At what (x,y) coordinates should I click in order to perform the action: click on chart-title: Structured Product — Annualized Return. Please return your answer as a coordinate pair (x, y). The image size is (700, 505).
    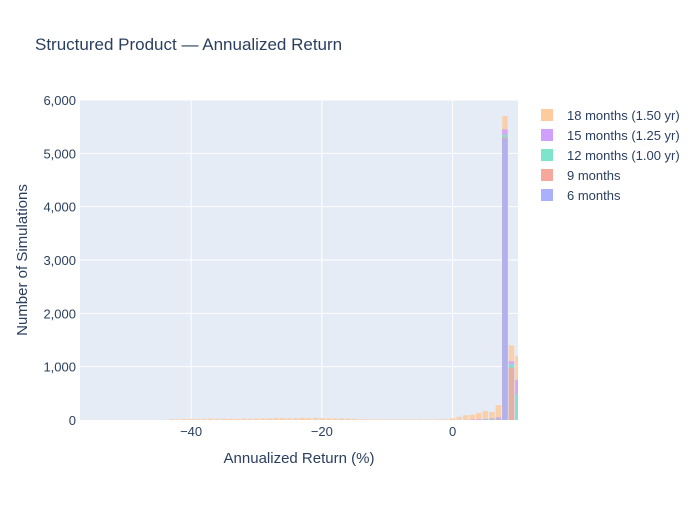
    Looking at the image, I should click on (188, 44).